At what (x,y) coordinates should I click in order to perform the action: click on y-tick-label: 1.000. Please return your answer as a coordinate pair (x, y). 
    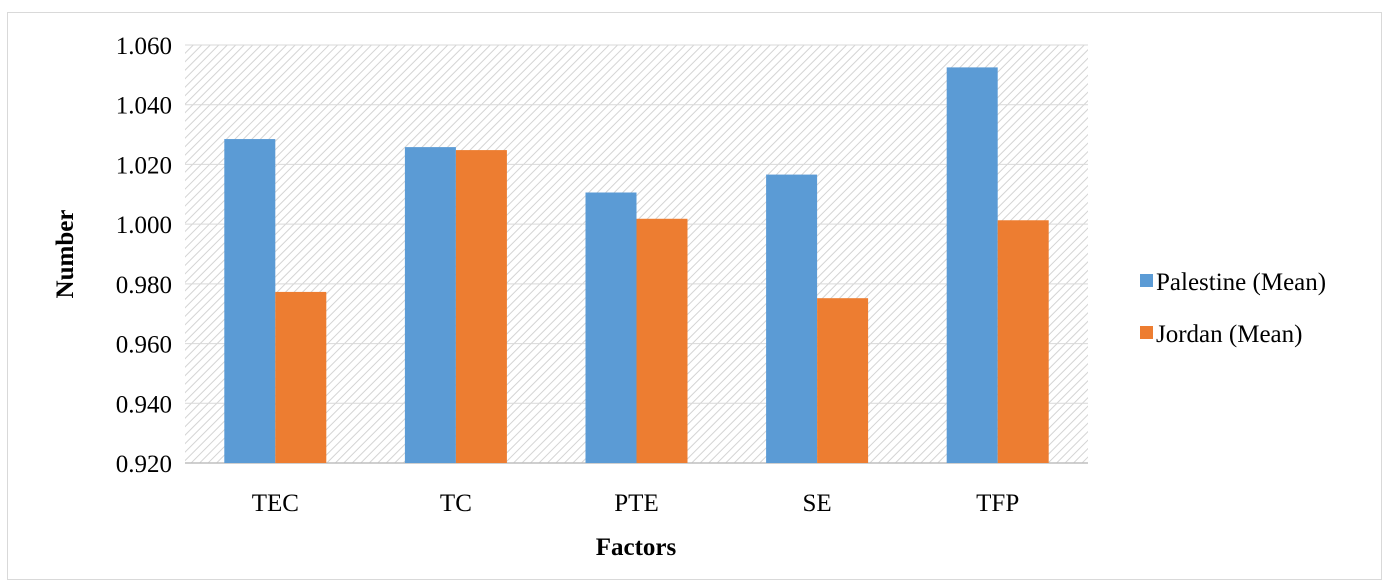
    Looking at the image, I should click on (144, 225).